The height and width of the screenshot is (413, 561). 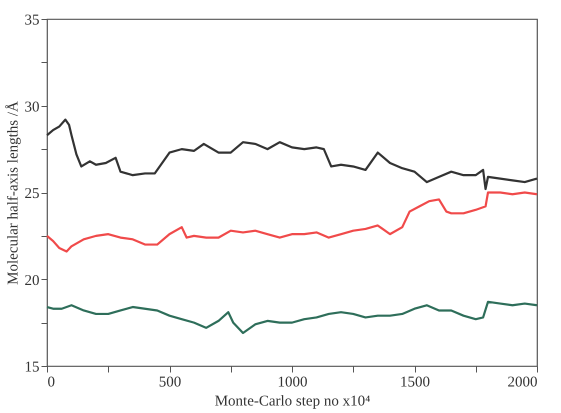 What do you see at coordinates (293, 382) in the screenshot?
I see `x-tick-label: 1000` at bounding box center [293, 382].